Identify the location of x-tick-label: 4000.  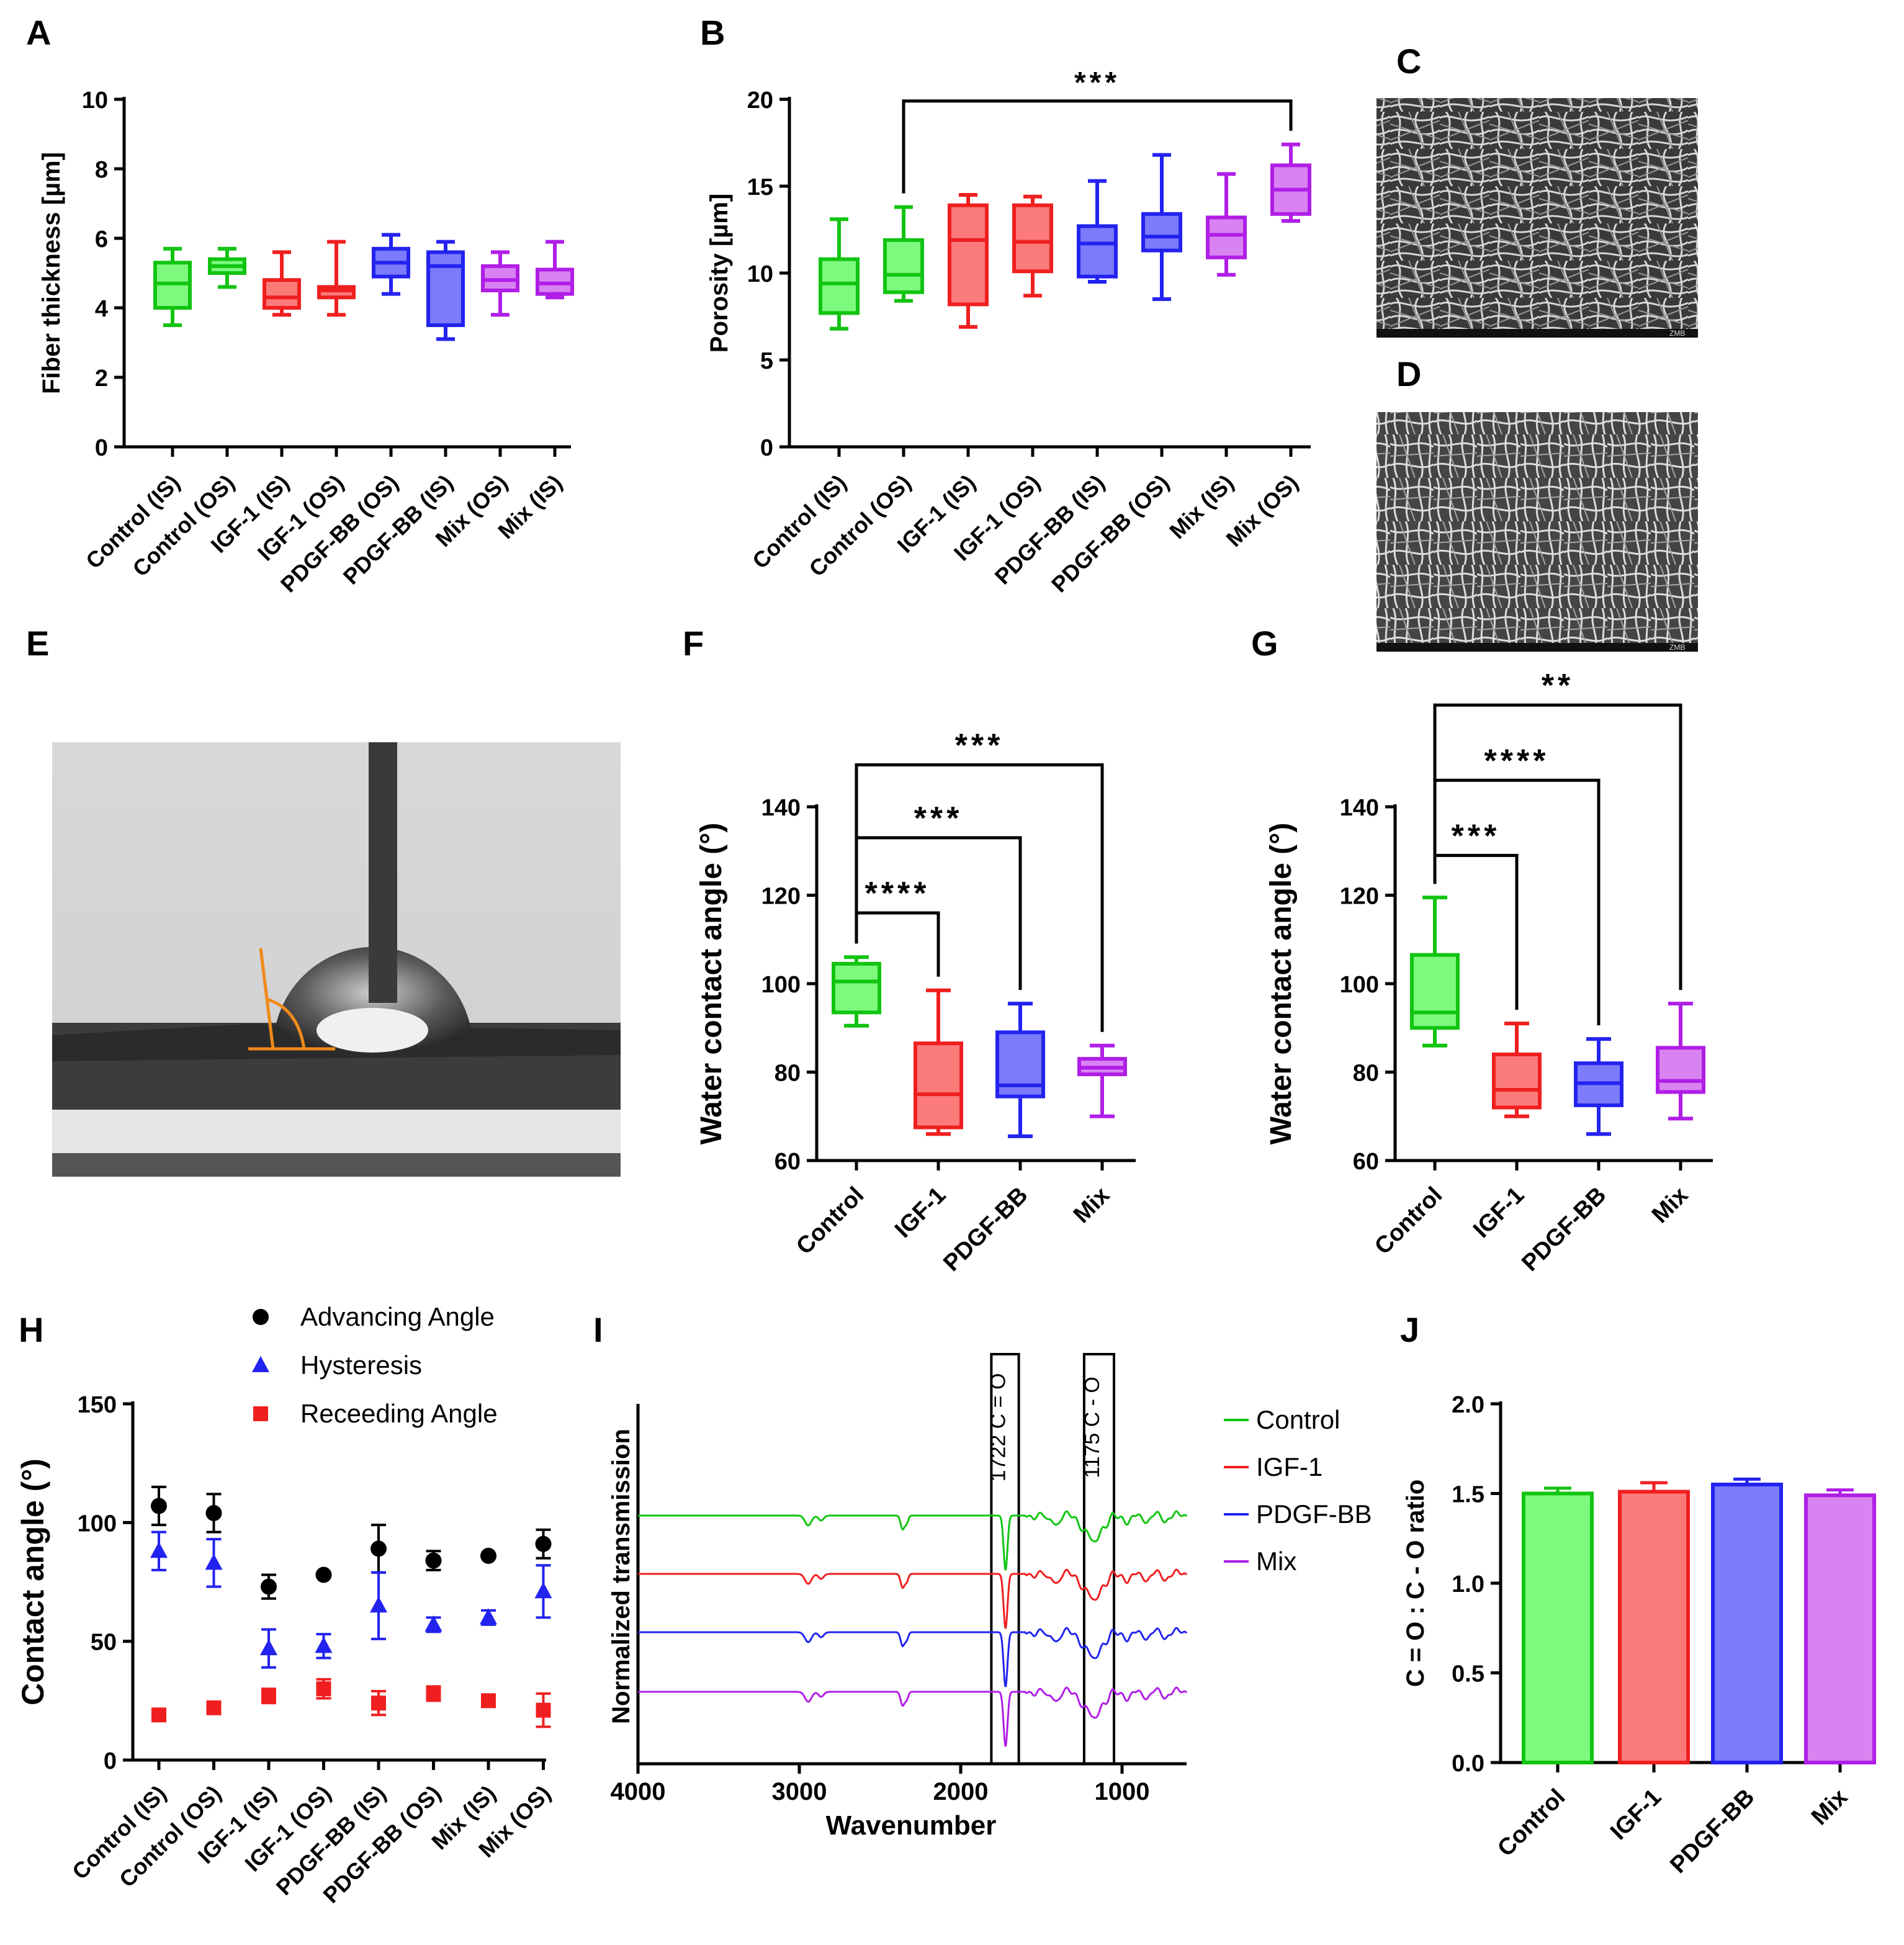
(638, 1791).